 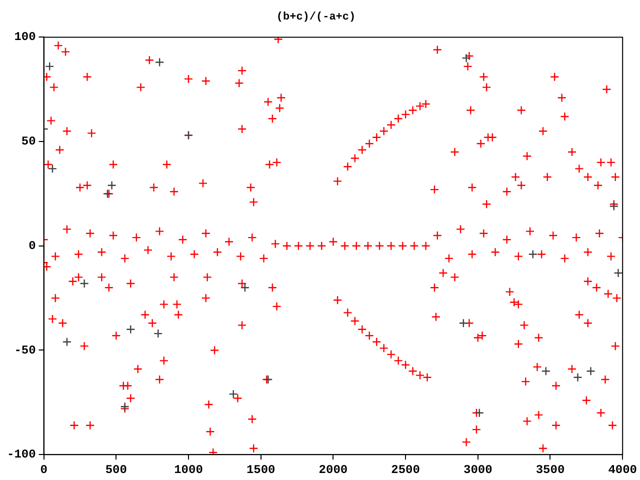 What do you see at coordinates (25, 350) in the screenshot?
I see `y-tick-label: -50` at bounding box center [25, 350].